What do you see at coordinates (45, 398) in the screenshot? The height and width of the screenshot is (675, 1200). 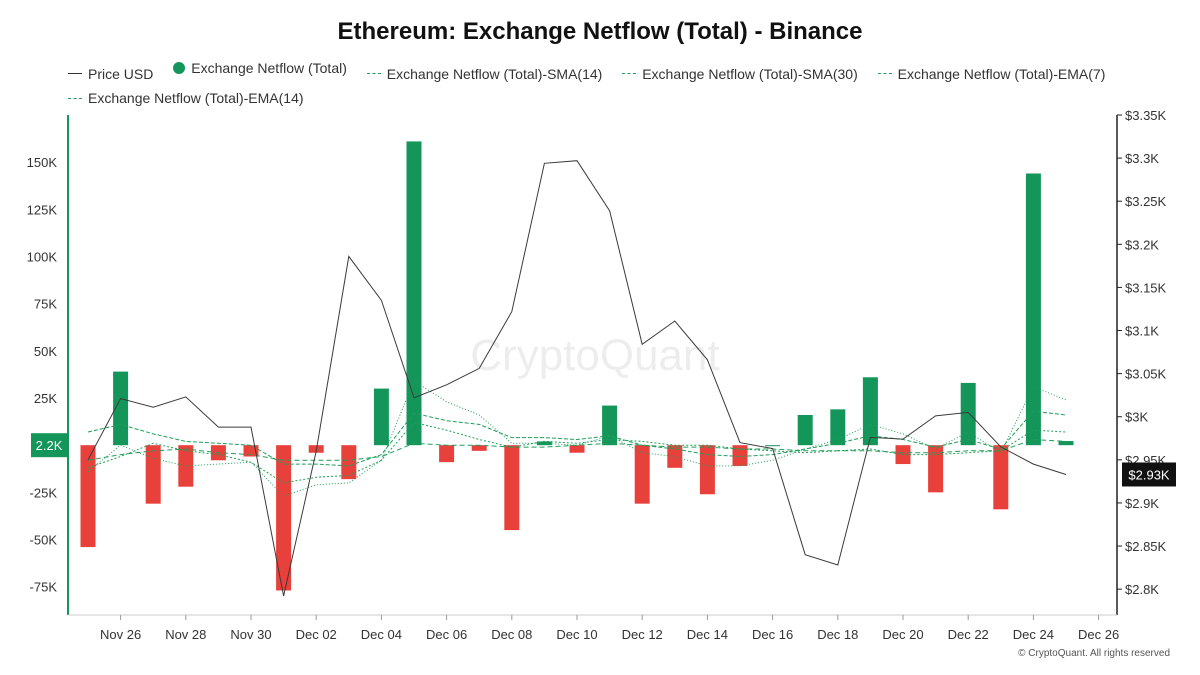 I see `y-left-tick-label: 25K` at bounding box center [45, 398].